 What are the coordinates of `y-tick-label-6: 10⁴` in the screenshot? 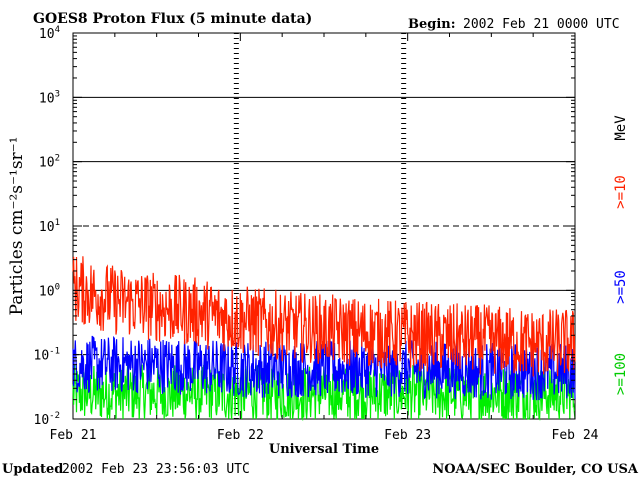 It's located at (49, 33).